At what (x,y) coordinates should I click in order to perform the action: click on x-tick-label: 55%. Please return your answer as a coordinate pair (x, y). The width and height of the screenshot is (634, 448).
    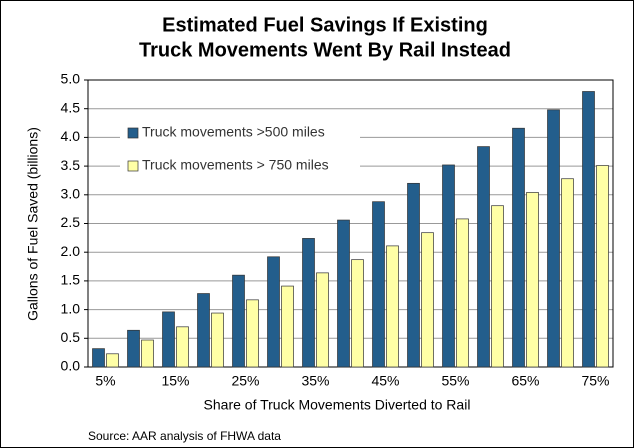
    Looking at the image, I should click on (455, 381).